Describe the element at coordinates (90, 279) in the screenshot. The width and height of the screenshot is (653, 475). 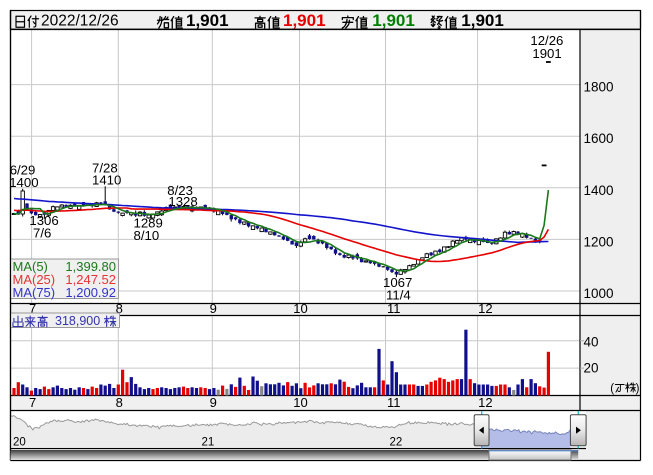
I see `svg-text: 1,247.52` at that location.